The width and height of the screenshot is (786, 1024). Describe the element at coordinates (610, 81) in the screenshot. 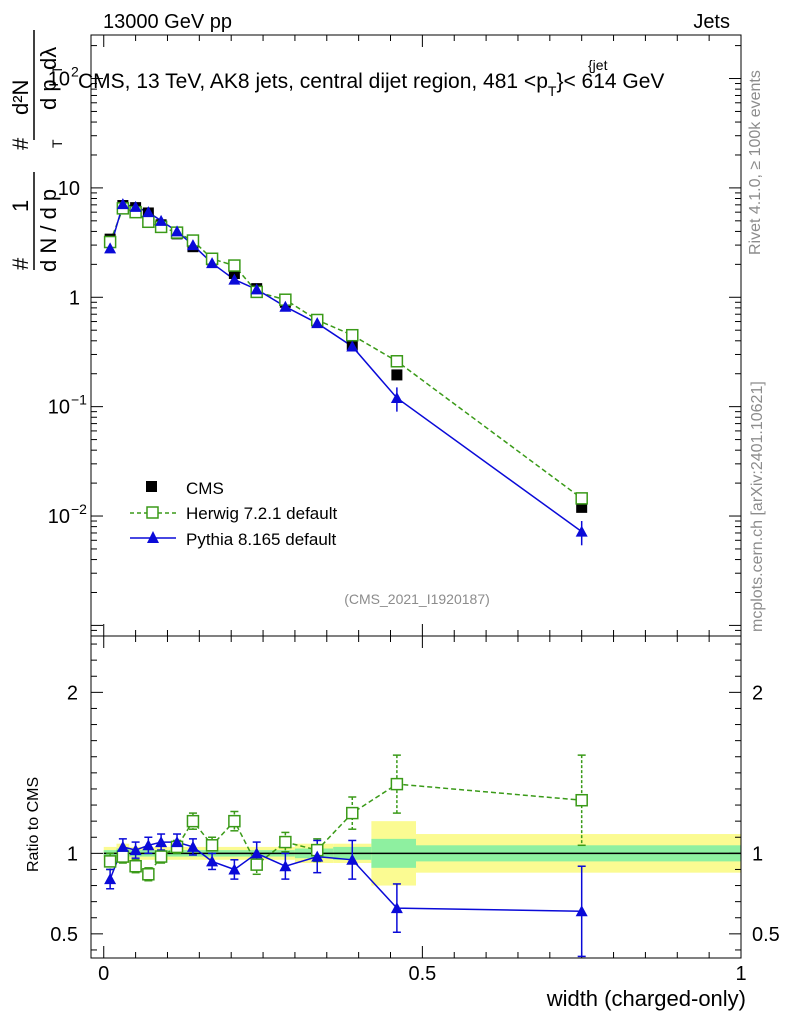

I see `title-suffix: }< 614 GeV` at that location.